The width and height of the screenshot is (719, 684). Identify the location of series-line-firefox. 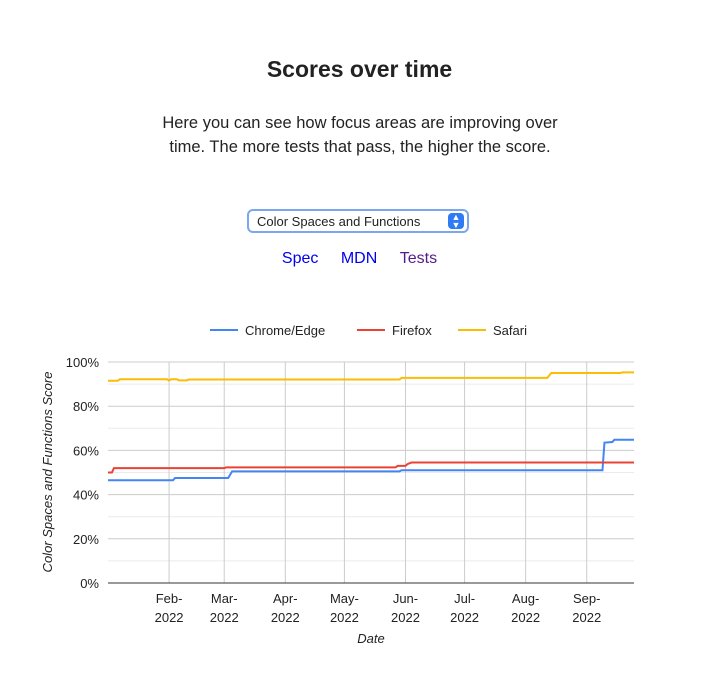
(371, 467).